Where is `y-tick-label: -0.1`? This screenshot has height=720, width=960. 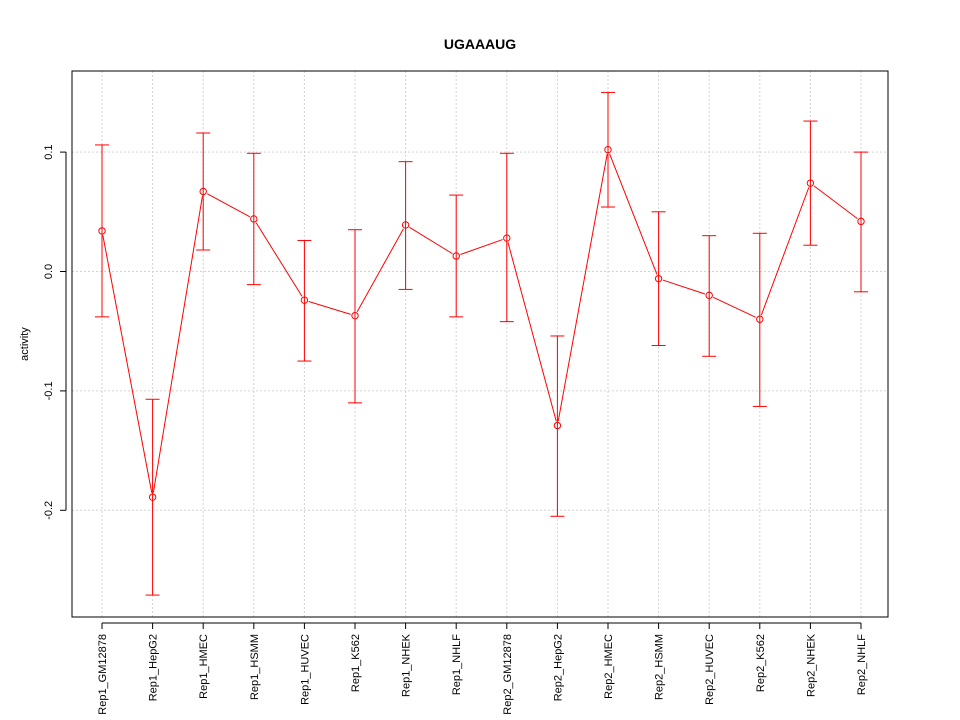 y-tick-label: -0.1 is located at coordinates (49, 390).